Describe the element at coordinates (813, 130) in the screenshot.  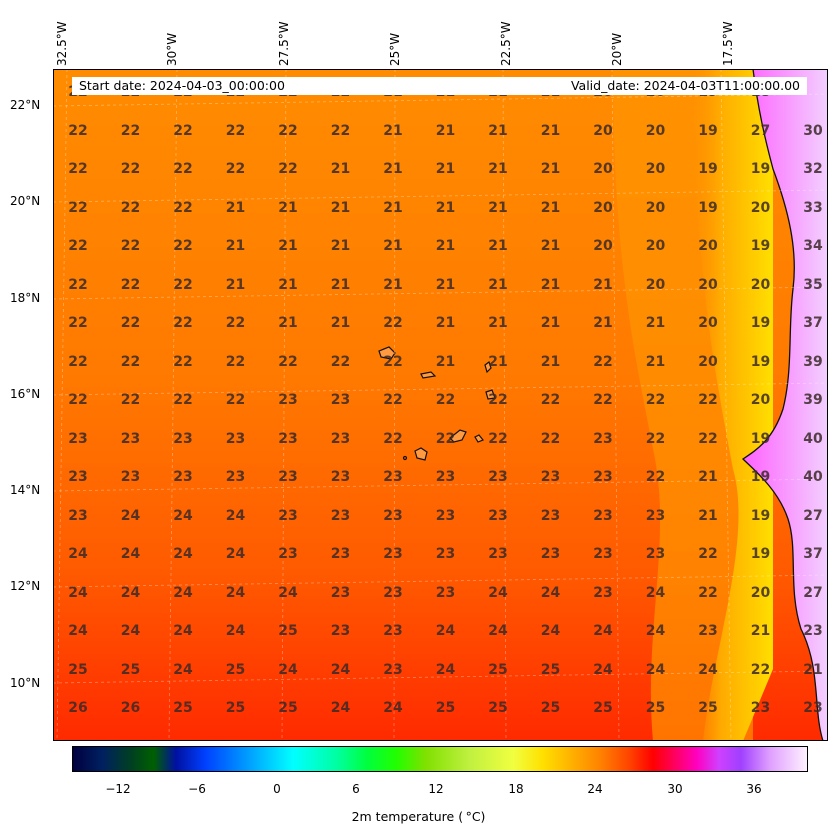
I see `temperature-value: 30` at that location.